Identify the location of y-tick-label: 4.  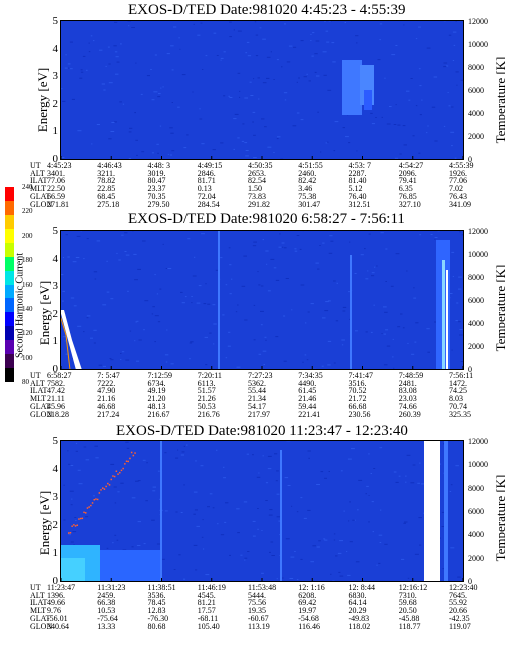
(55, 469).